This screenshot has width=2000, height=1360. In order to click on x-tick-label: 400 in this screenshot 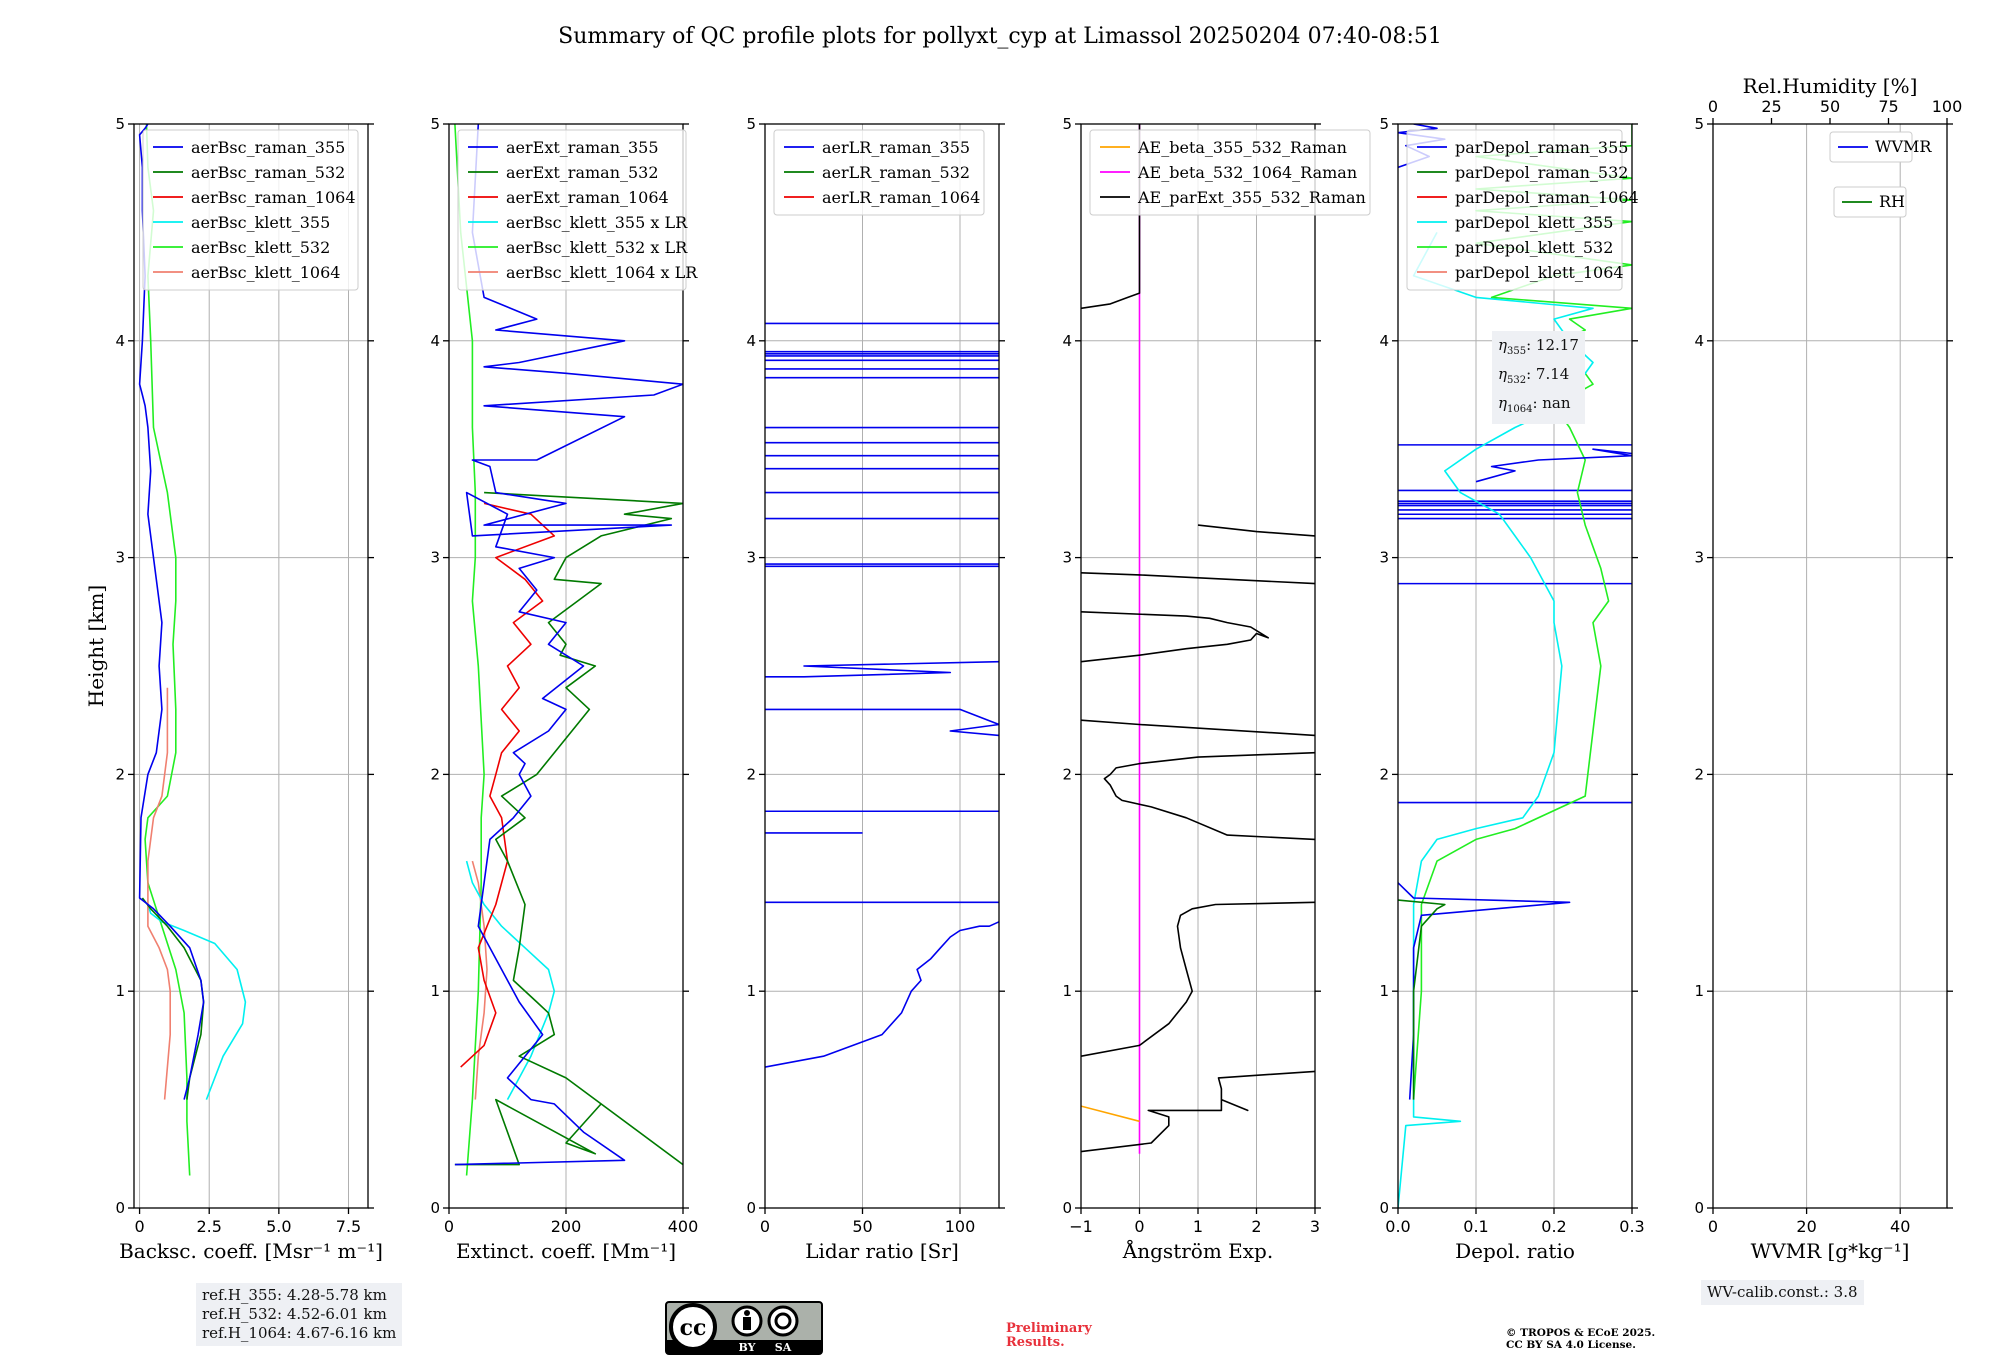, I will do `click(683, 1226)`.